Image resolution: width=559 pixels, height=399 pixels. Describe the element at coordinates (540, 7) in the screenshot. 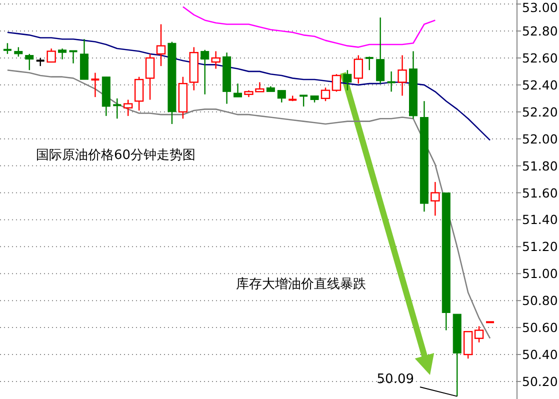

I see `y-tick-label: 53.00` at that location.